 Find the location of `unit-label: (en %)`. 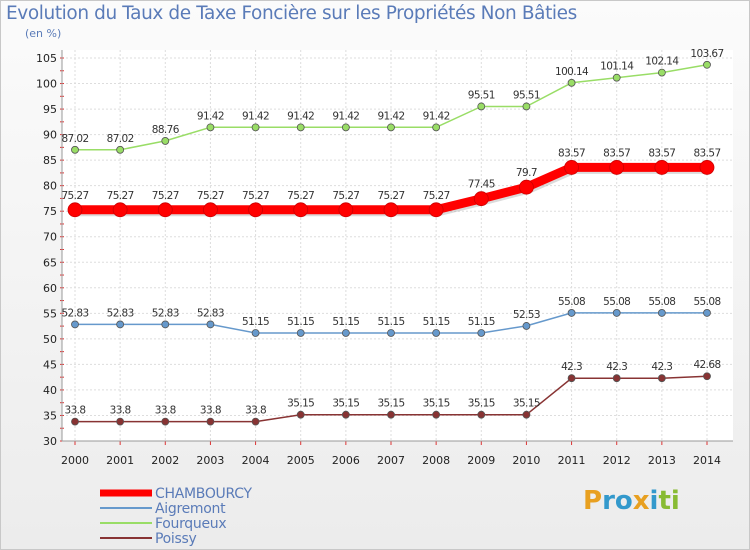

unit-label: (en %) is located at coordinates (43, 33).